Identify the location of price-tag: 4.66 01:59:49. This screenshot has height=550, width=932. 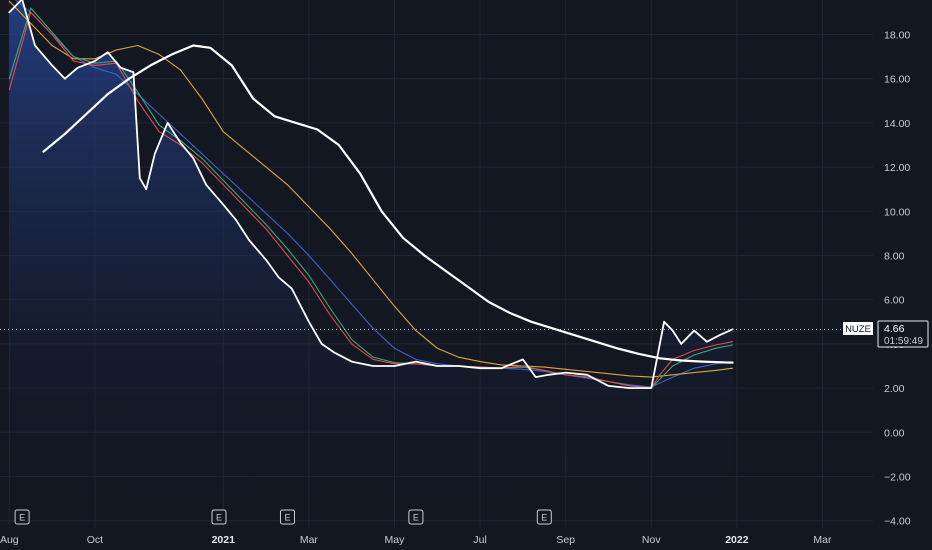
(903, 334).